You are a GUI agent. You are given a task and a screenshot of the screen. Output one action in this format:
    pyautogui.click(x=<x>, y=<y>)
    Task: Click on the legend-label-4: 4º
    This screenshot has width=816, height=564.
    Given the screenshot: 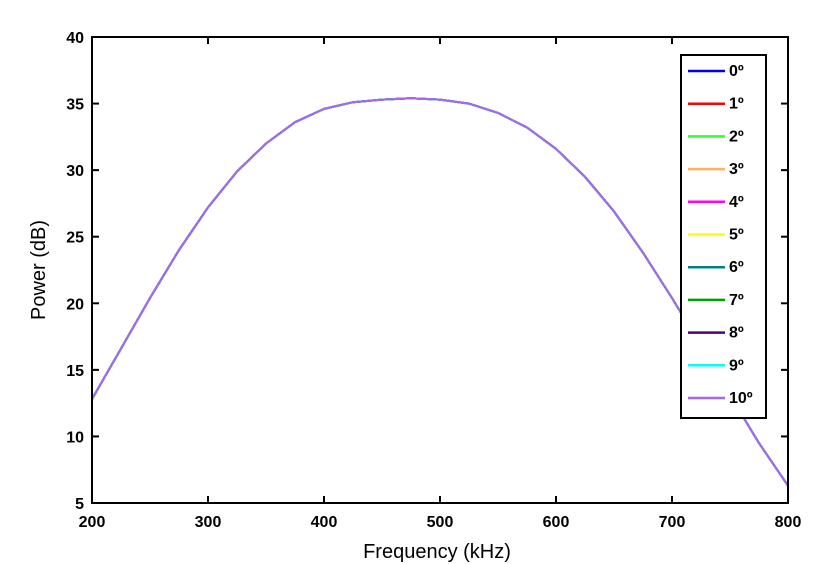 What is the action you would take?
    pyautogui.click(x=736, y=202)
    